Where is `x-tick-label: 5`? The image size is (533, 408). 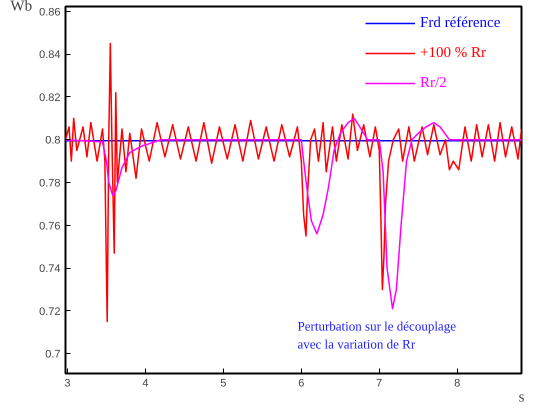
x-tick-label: 5 is located at coordinates (223, 384).